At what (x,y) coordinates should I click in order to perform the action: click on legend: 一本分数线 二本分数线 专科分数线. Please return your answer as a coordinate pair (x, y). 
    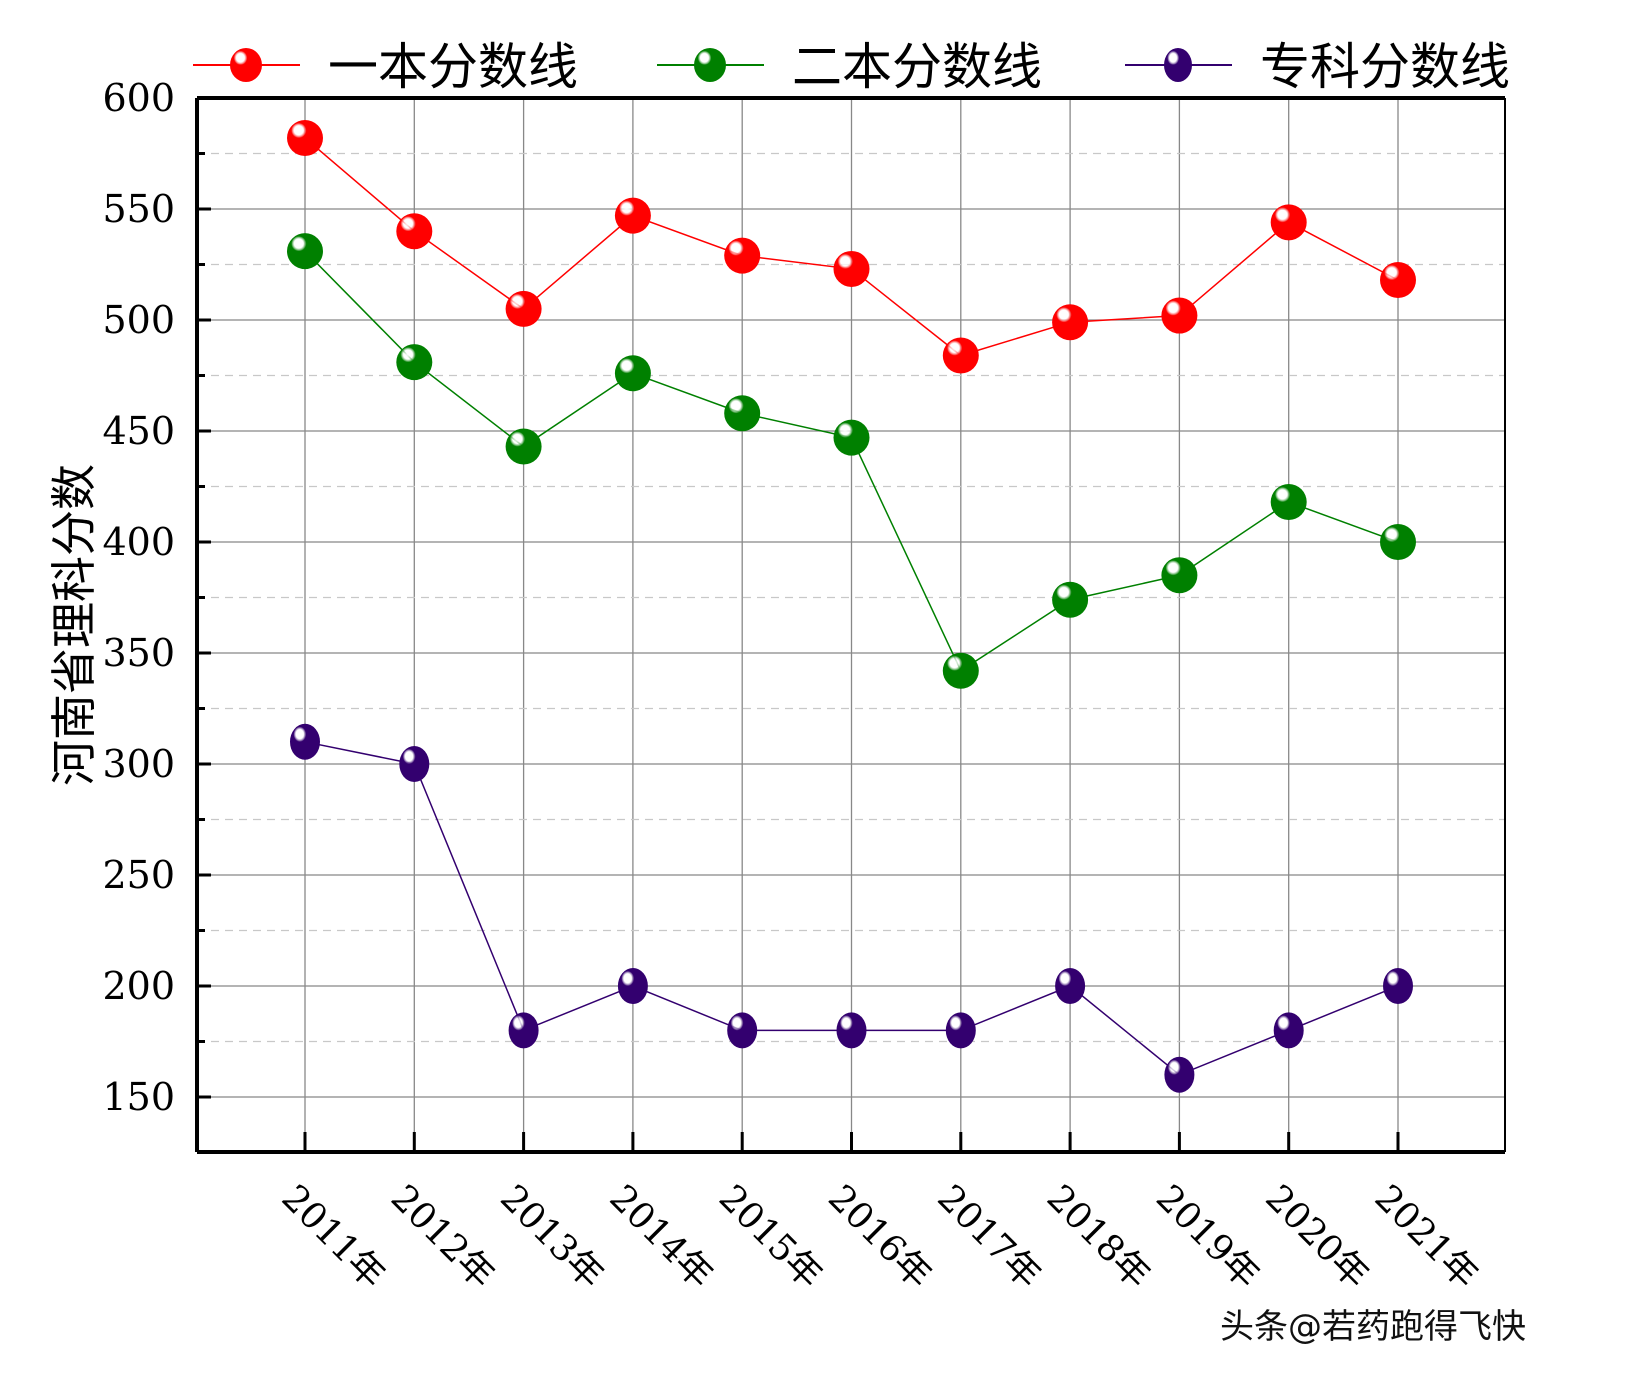
    Looking at the image, I should click on (851, 67).